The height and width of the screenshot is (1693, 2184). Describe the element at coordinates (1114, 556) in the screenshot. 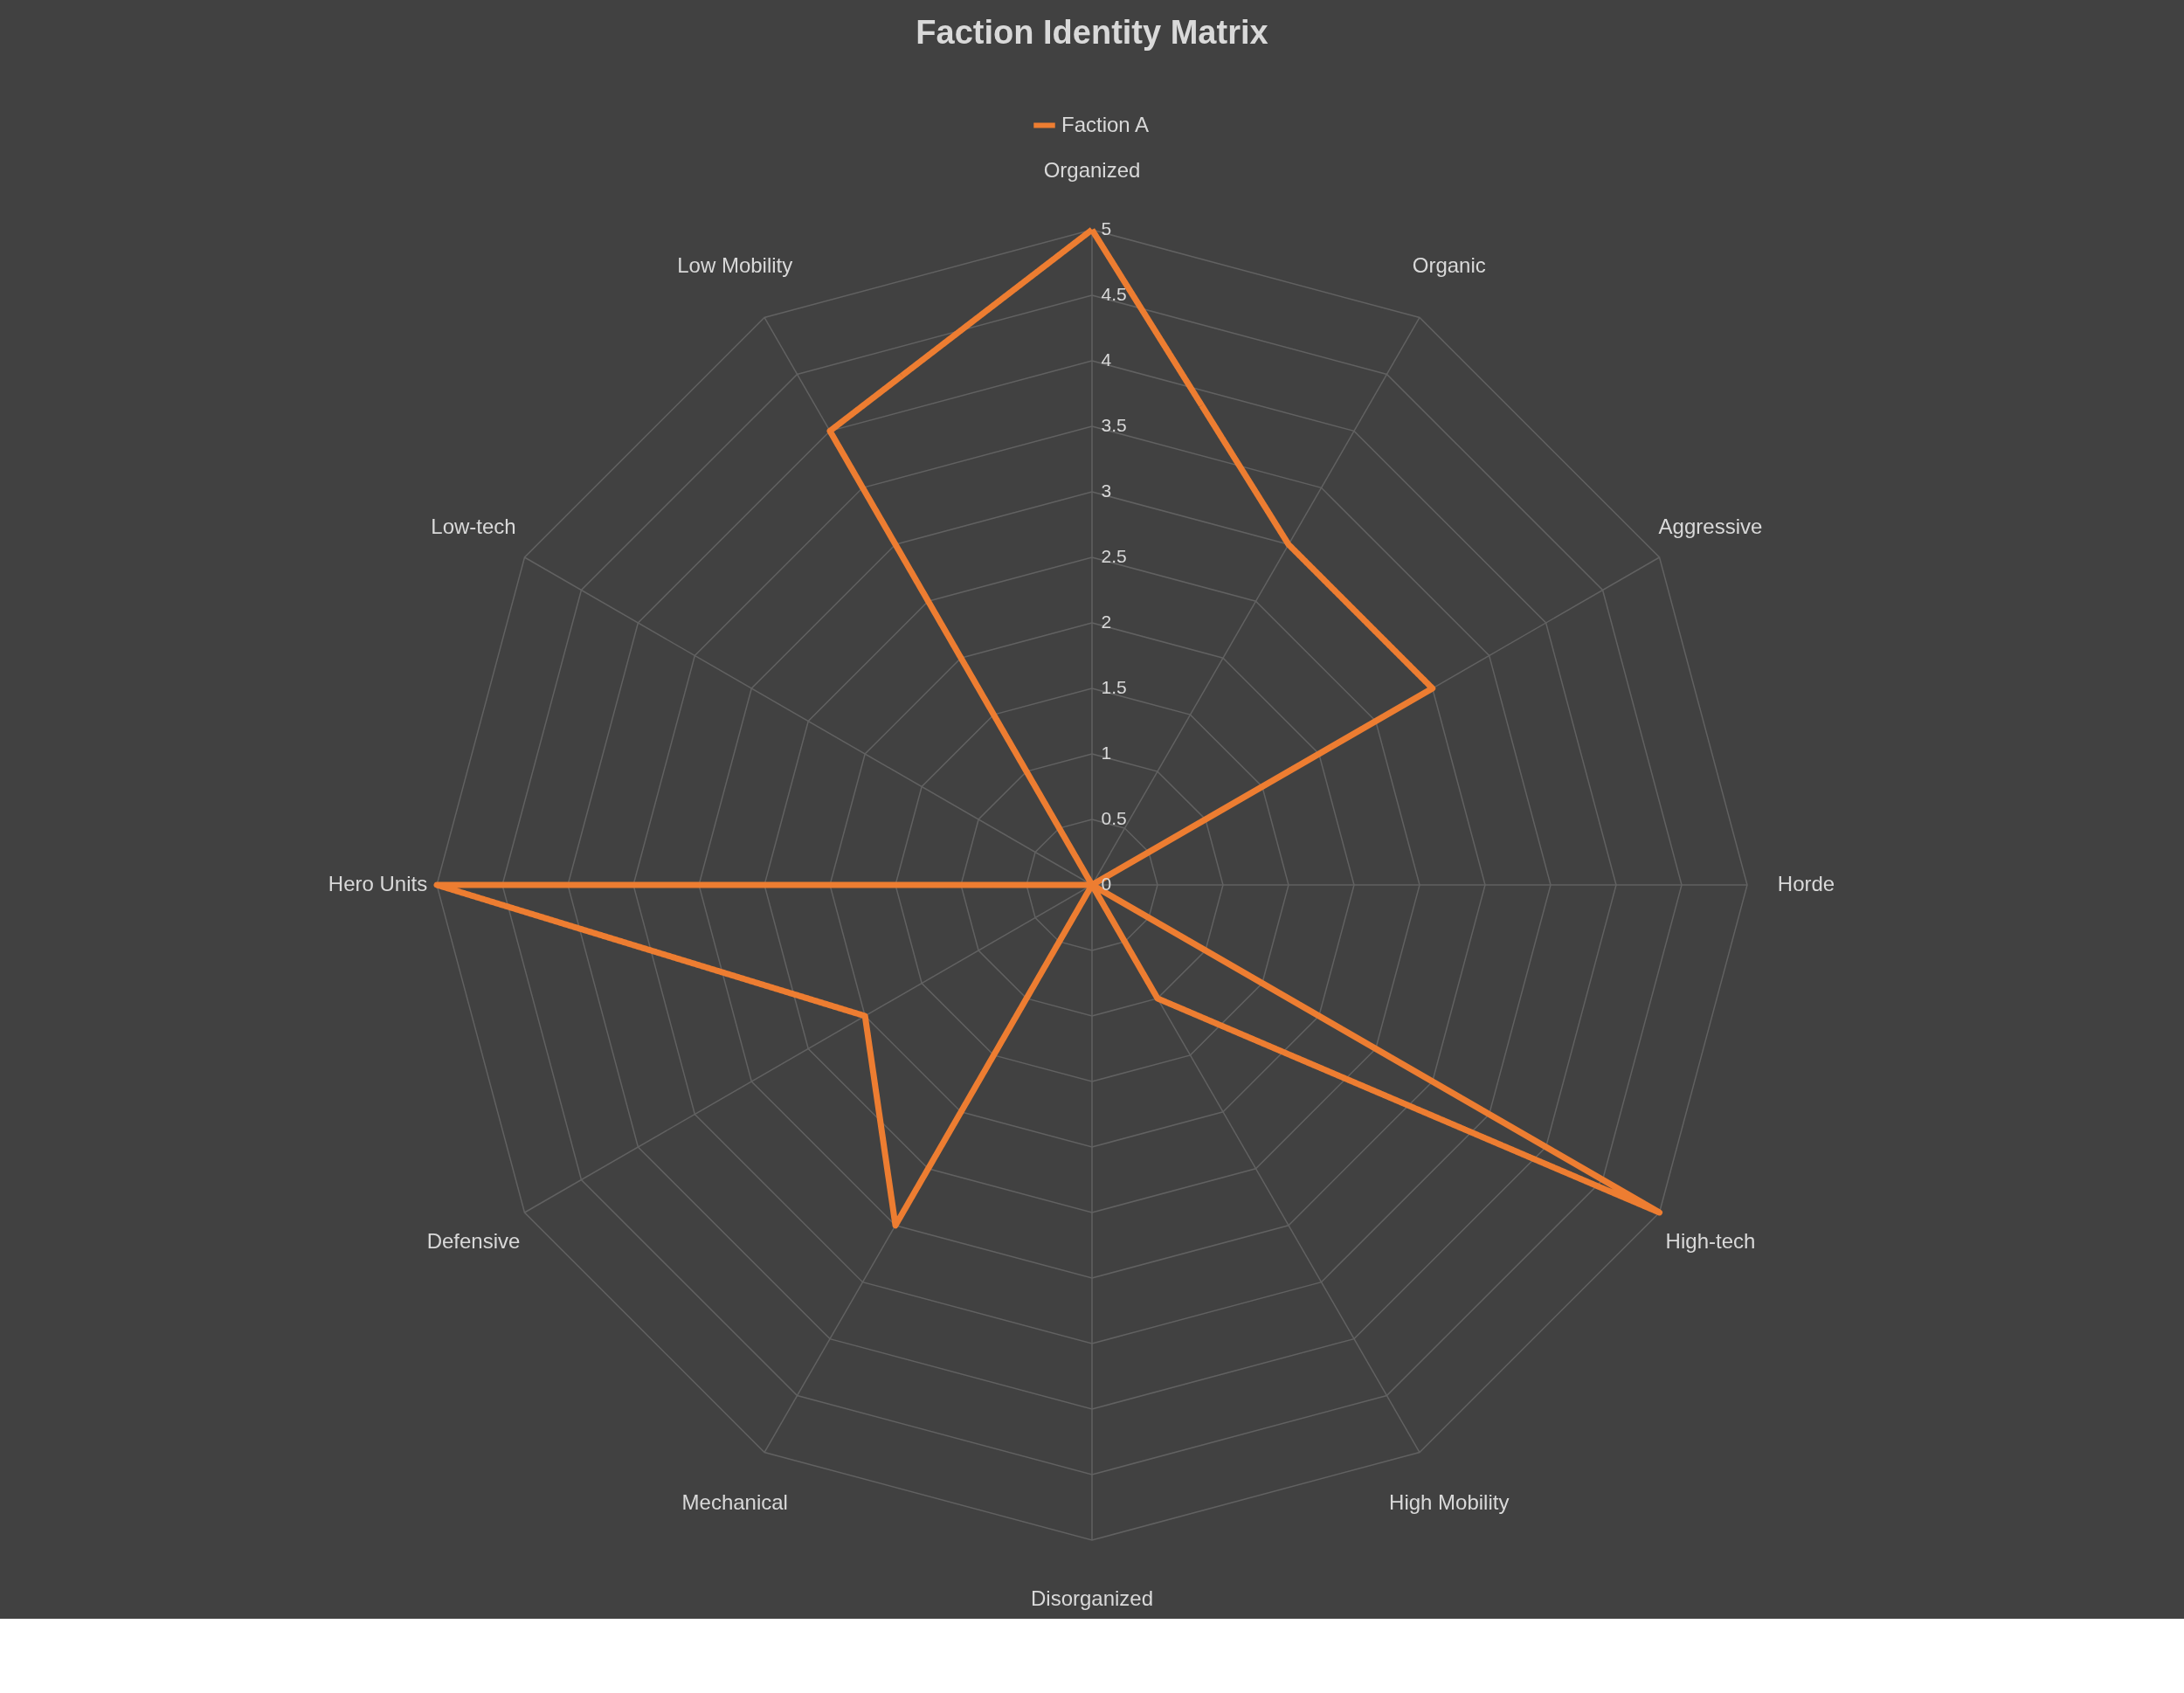

I see `y-tick-label: 2.5` at that location.